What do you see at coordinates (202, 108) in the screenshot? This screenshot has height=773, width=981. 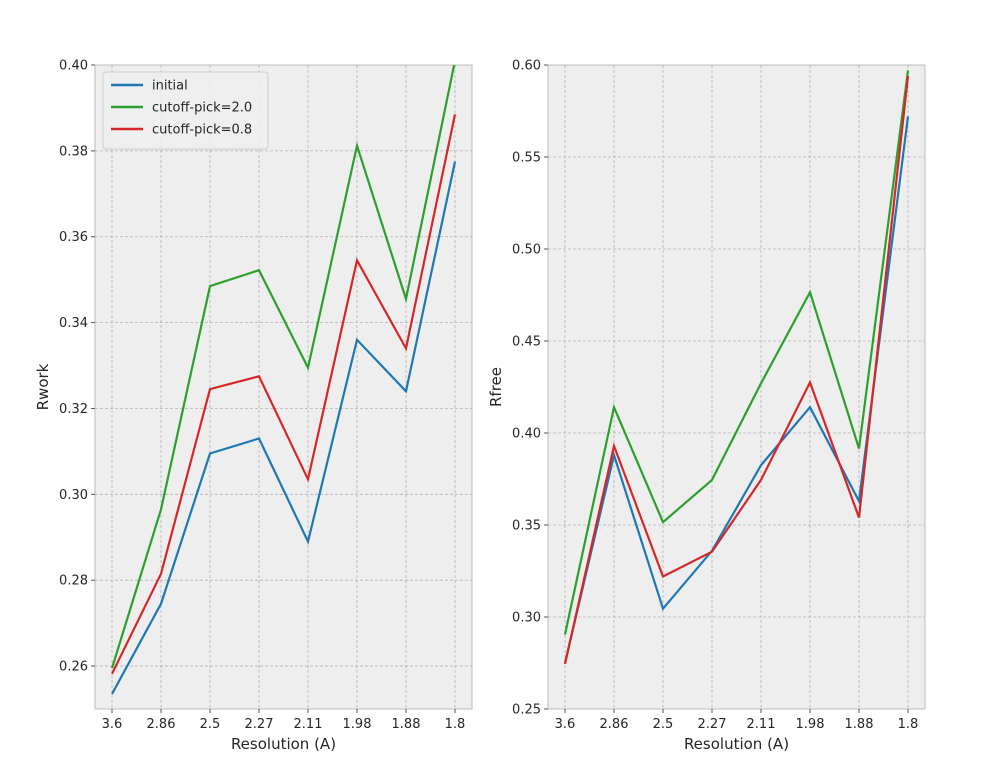 I see `legend-label-cutoff-pick-2-0: cutoff-pick=2.0` at bounding box center [202, 108].